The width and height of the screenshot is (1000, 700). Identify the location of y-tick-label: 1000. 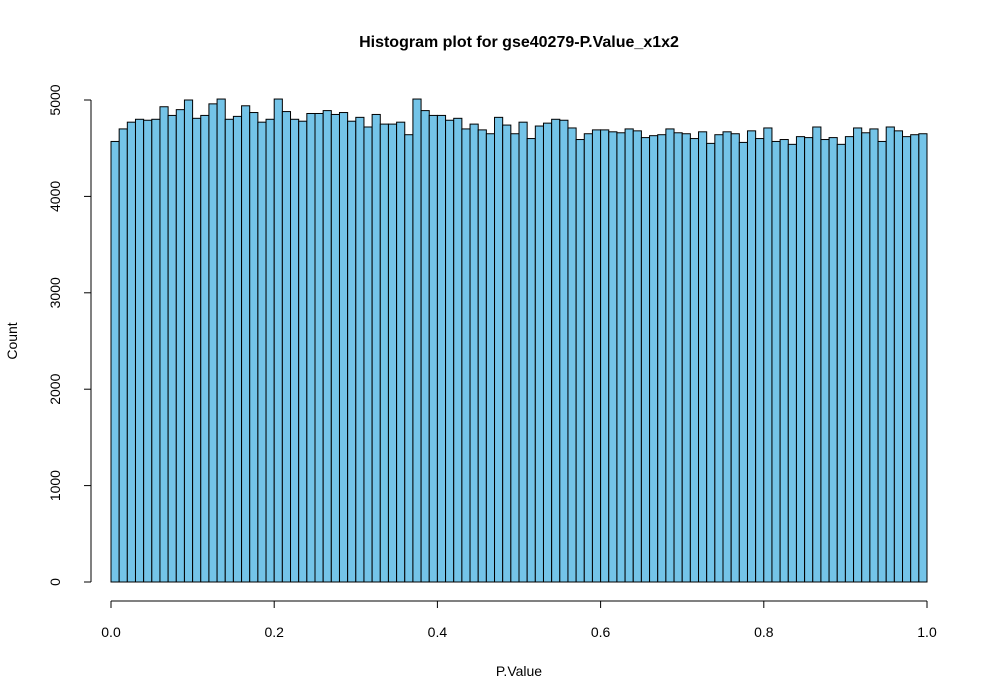
(55, 485).